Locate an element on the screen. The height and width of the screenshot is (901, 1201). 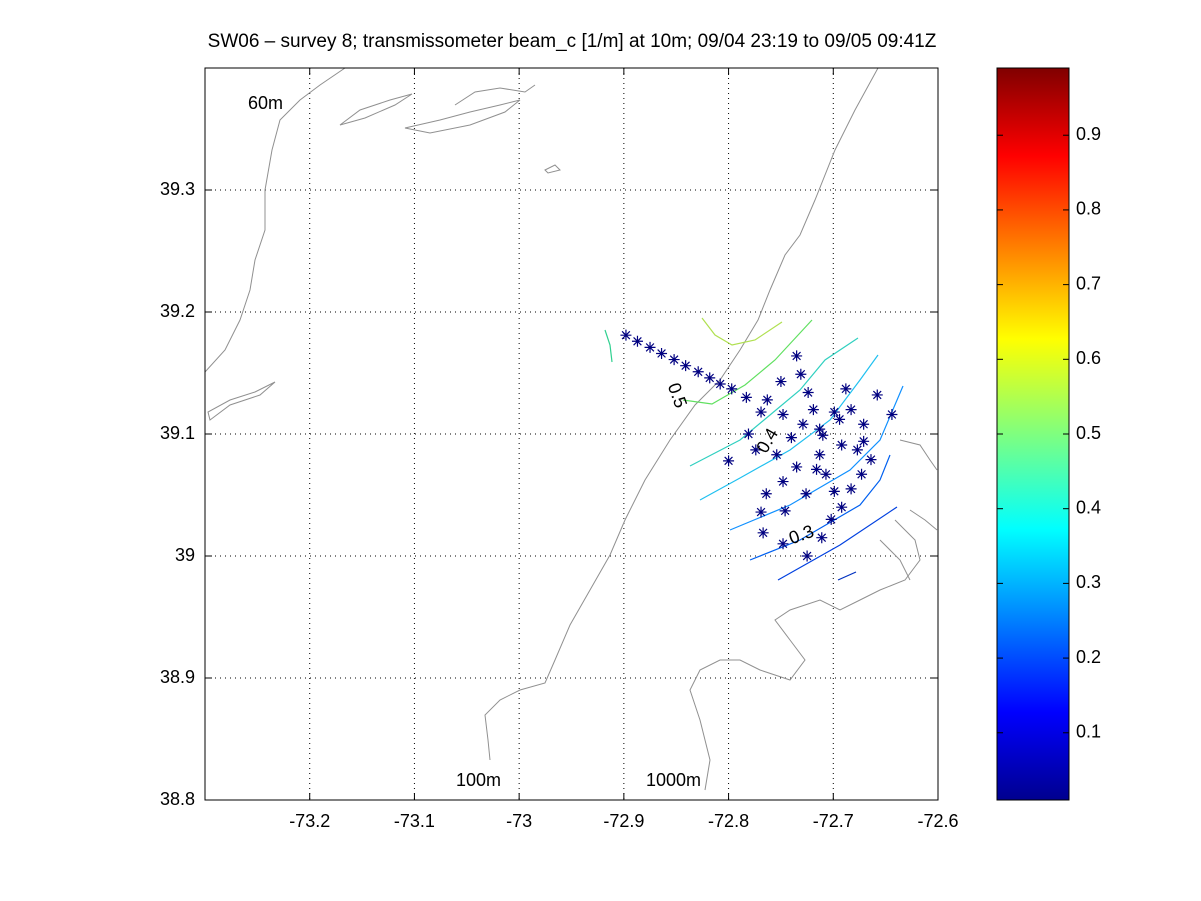
annotation: 60m is located at coordinates (265, 103).